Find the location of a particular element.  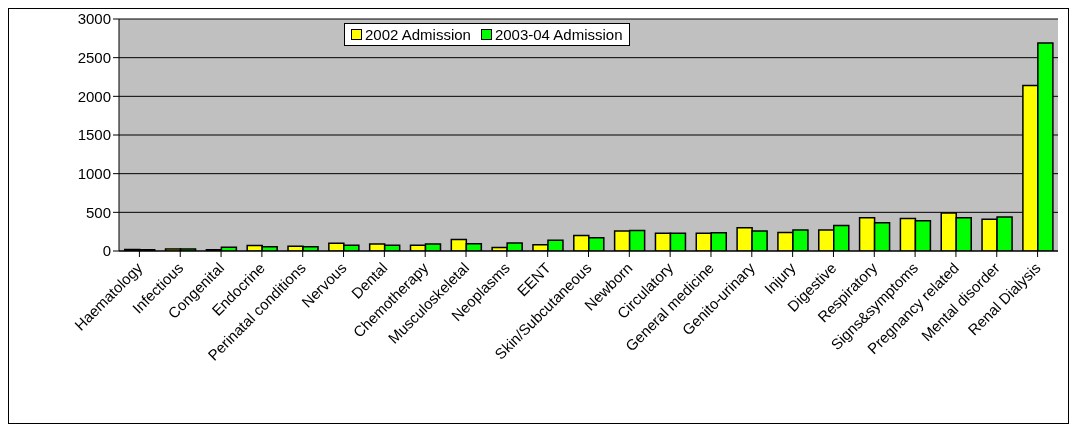

y-tick-label: 0 is located at coordinates (106, 251).